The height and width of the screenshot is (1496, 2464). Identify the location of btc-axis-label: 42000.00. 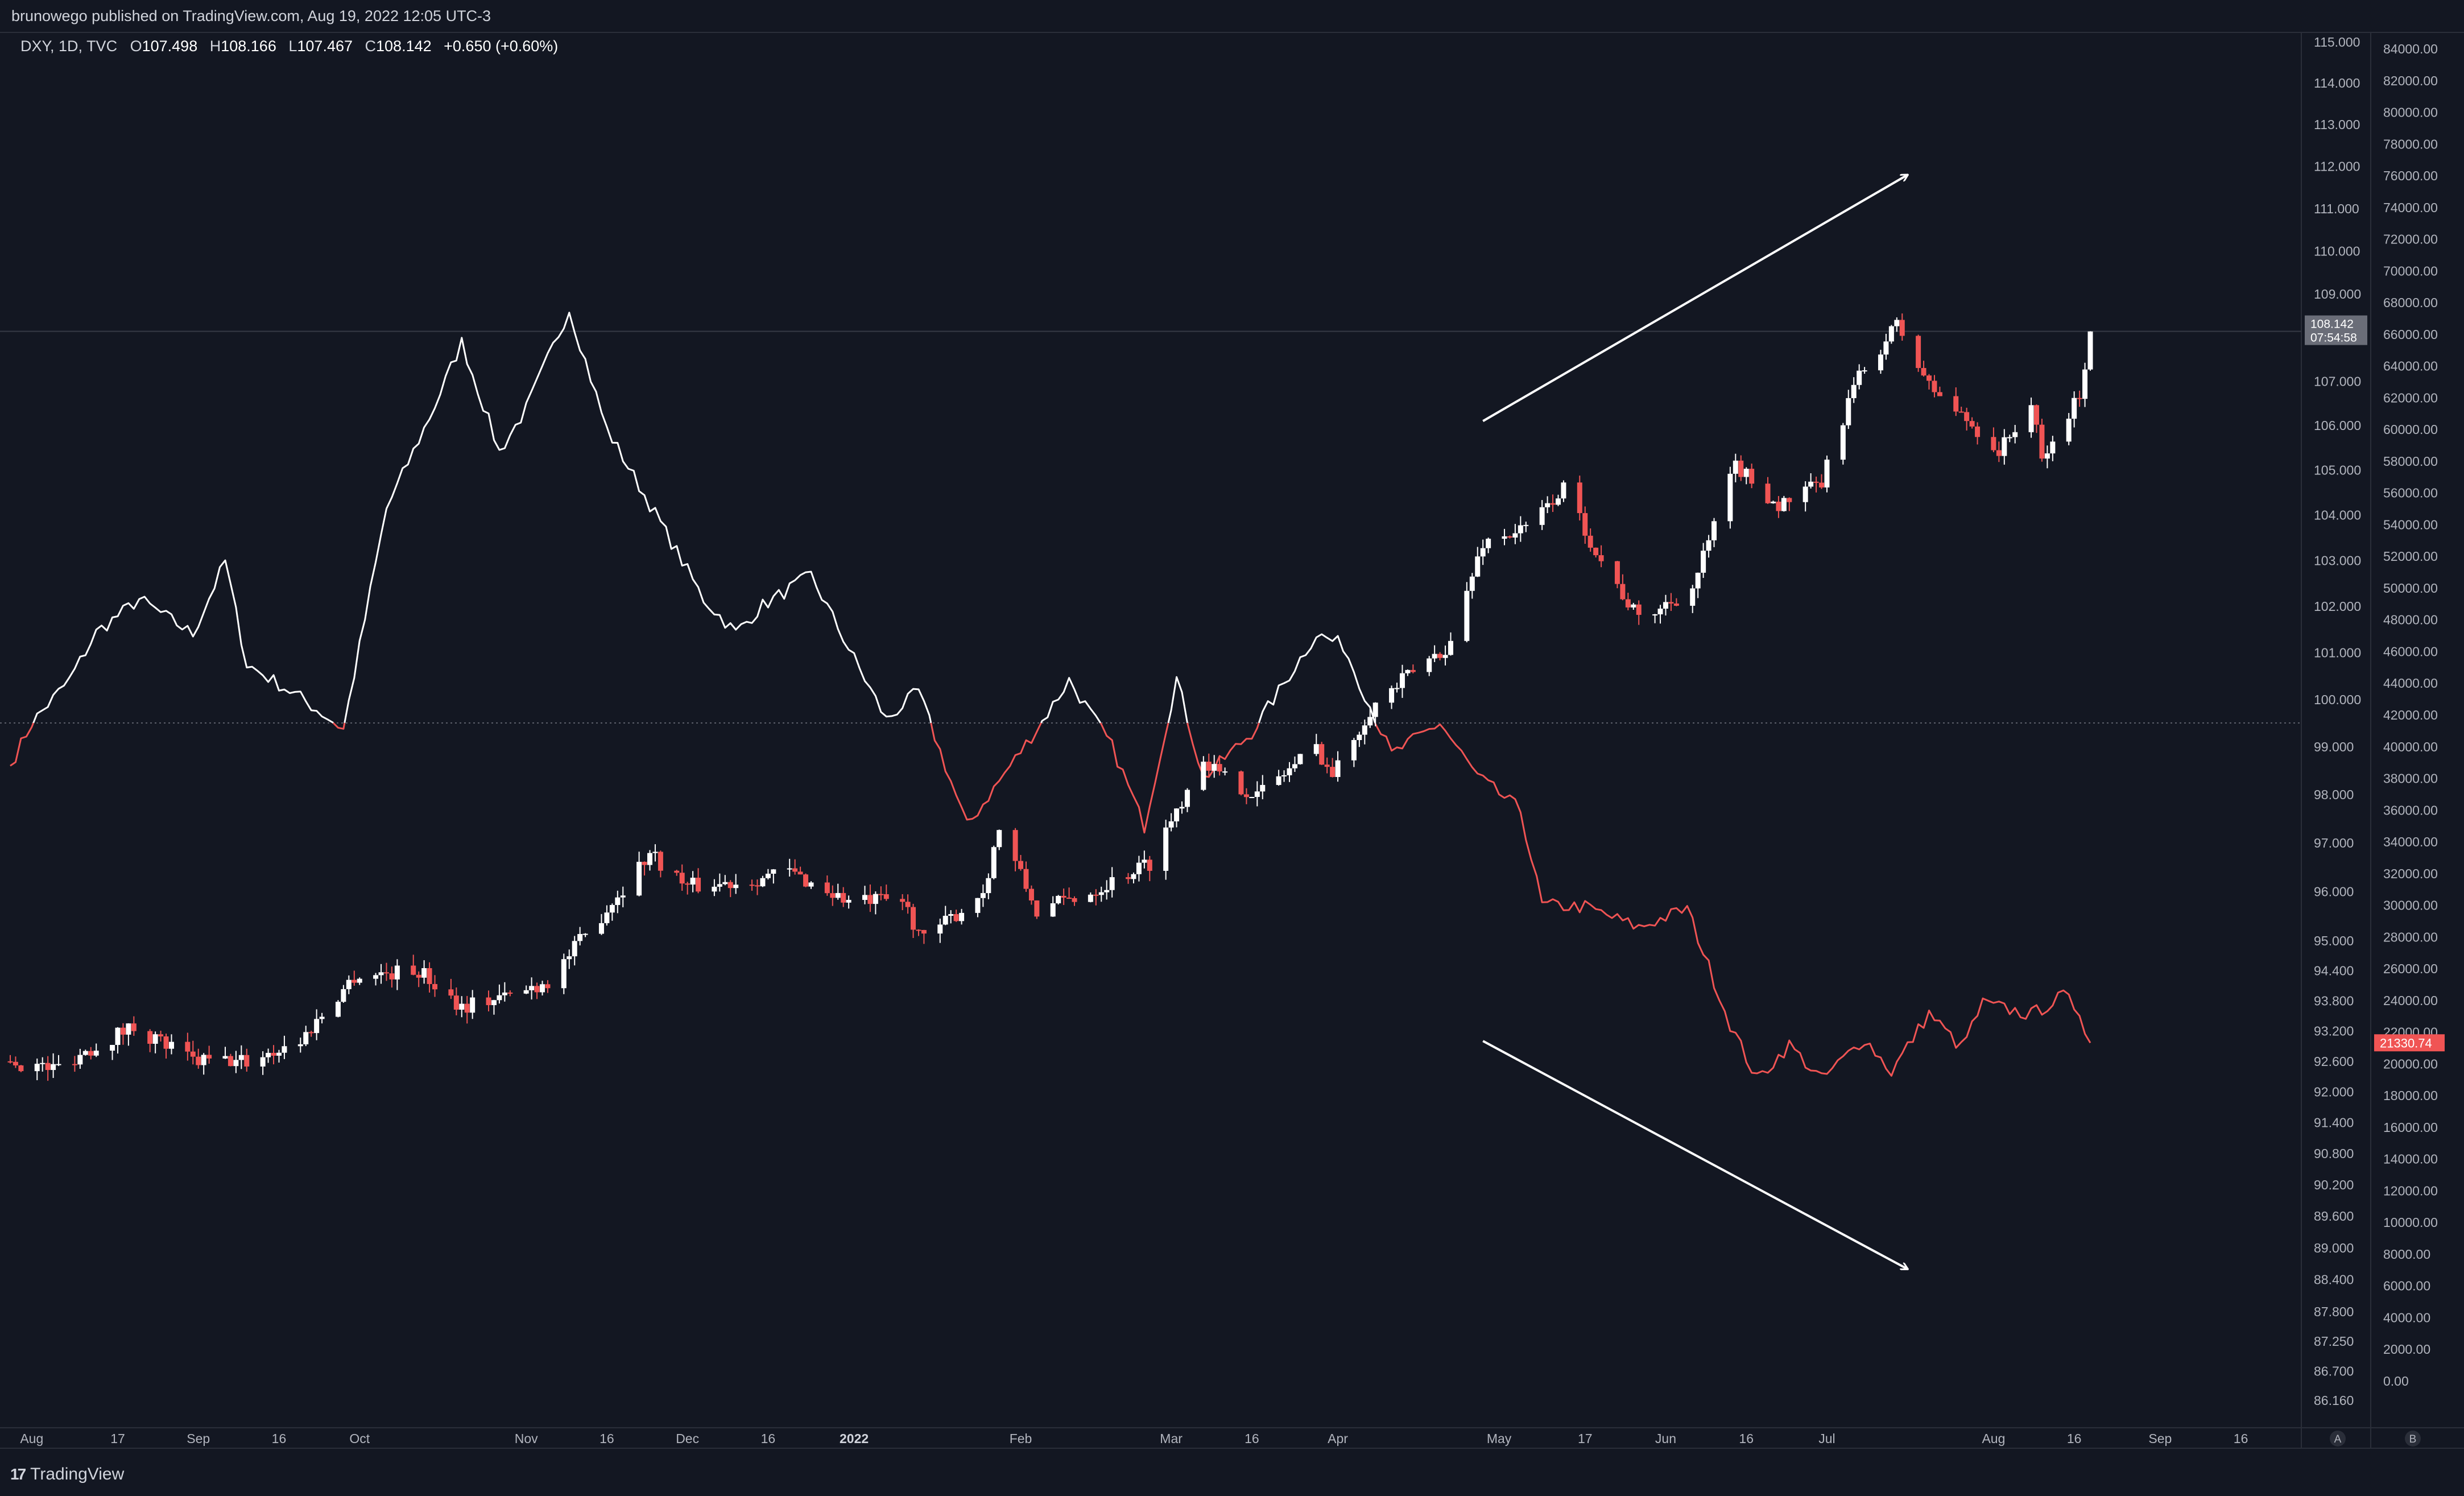
(2411, 715).